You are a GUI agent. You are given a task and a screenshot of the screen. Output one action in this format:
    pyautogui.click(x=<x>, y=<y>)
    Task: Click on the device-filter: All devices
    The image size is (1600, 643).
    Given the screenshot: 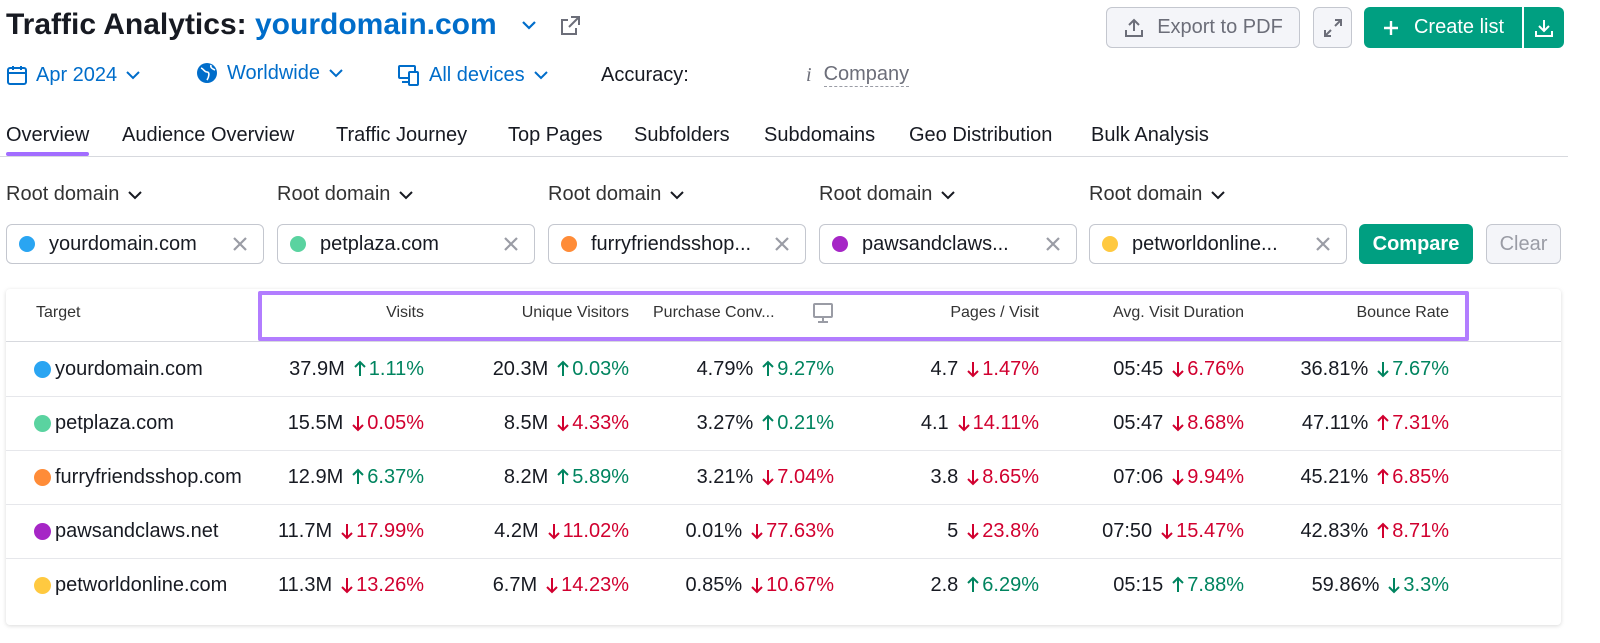 What is the action you would take?
    pyautogui.click(x=473, y=75)
    